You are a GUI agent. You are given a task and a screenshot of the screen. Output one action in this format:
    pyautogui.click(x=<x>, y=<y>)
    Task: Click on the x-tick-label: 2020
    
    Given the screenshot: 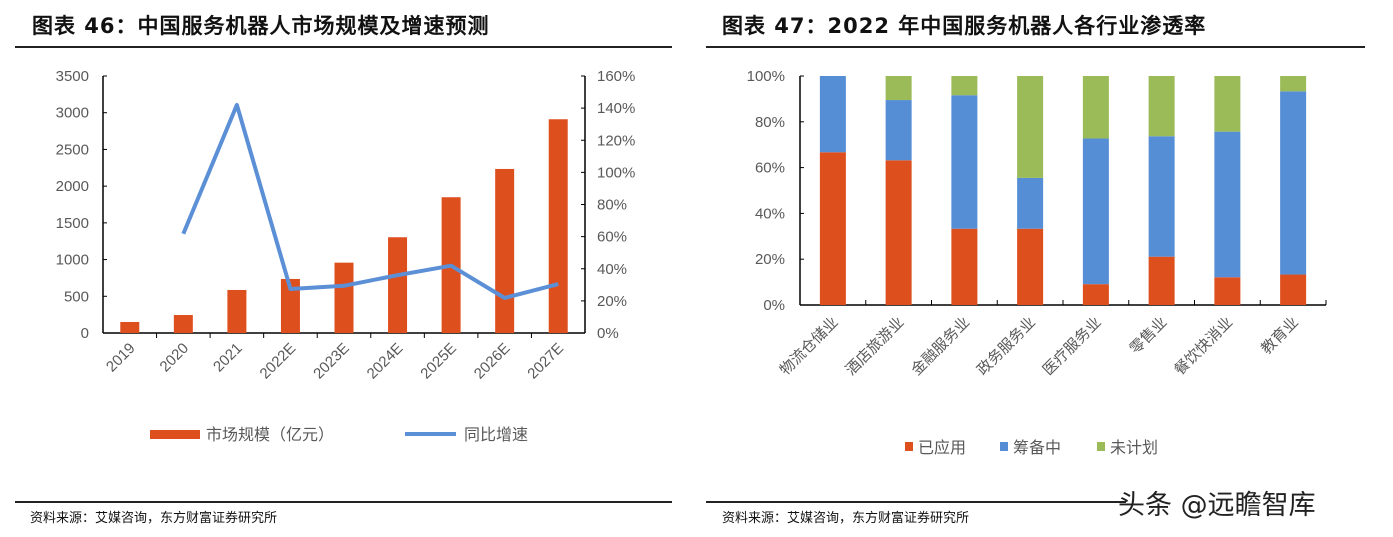 What is the action you would take?
    pyautogui.click(x=175, y=358)
    